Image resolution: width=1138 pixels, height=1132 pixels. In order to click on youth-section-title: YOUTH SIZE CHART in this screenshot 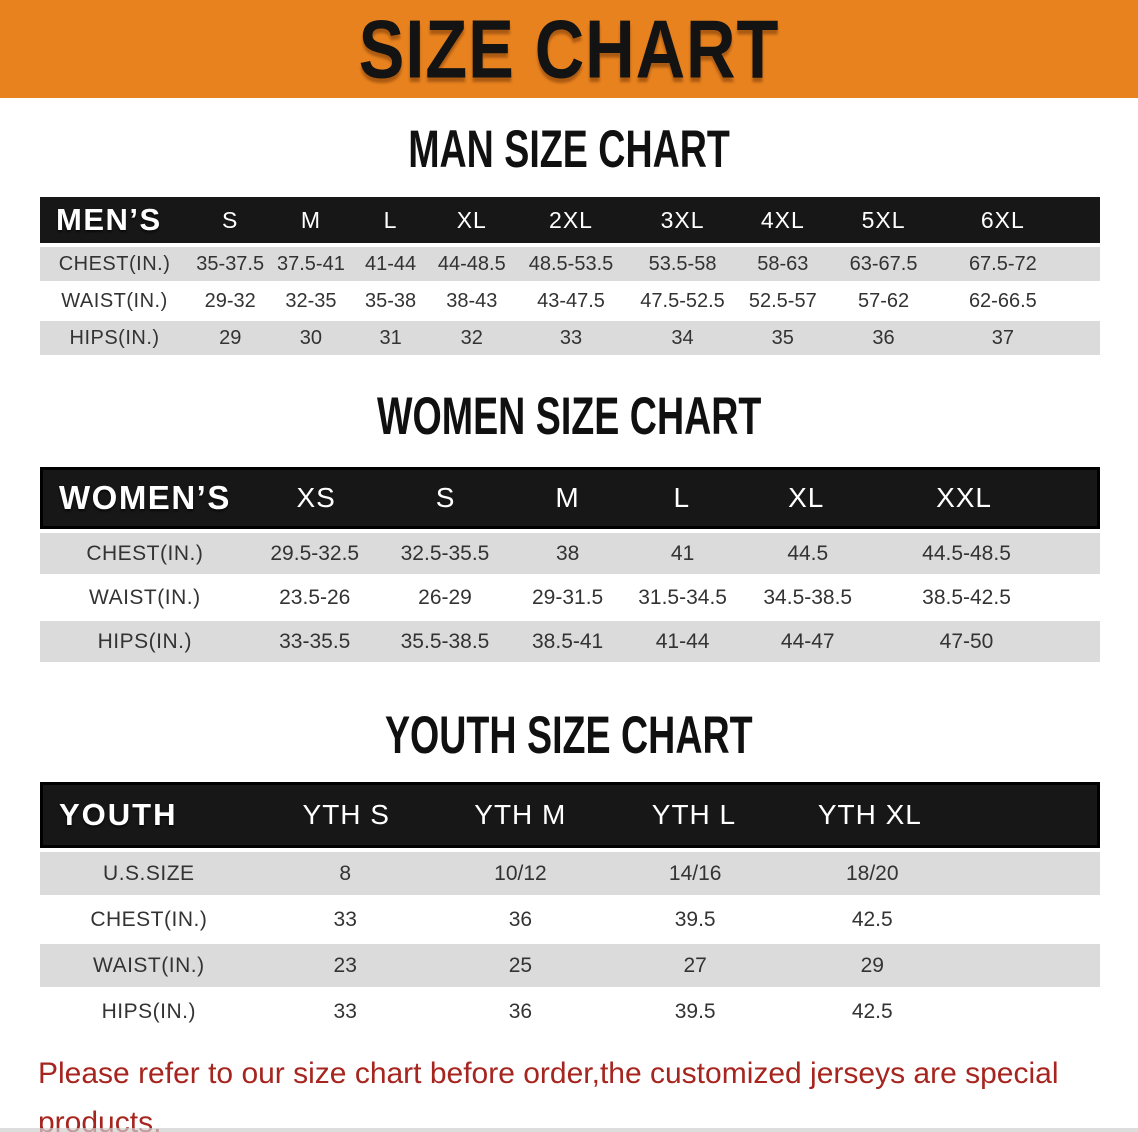, I will do `click(569, 734)`.